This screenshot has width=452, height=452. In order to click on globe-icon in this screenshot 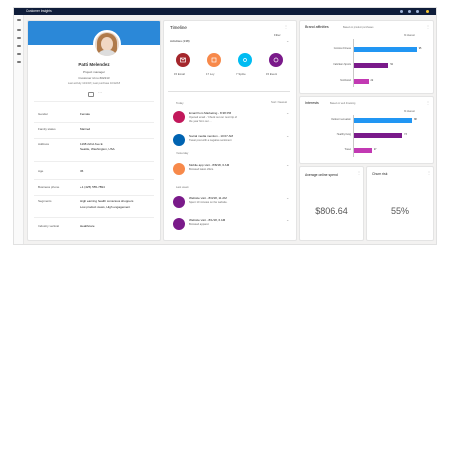, I will do `click(179, 202)`.